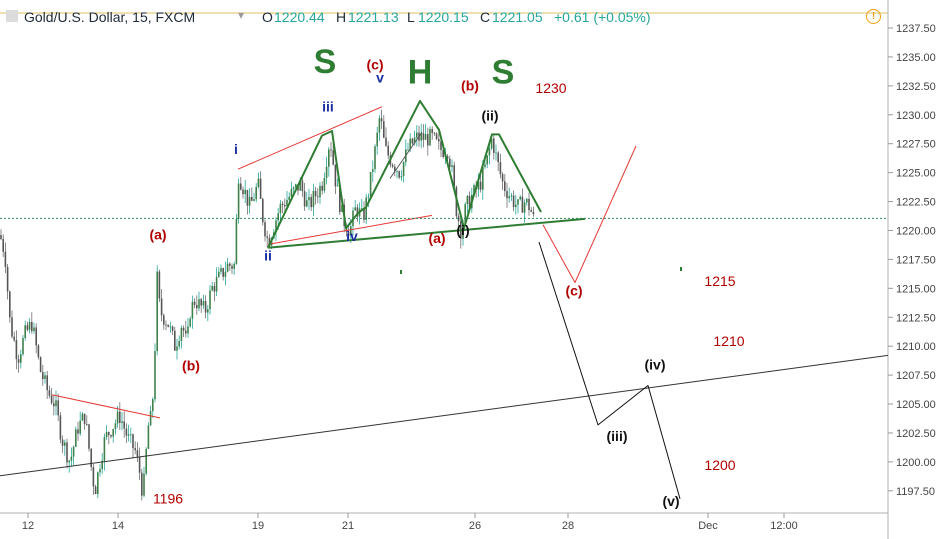 The image size is (940, 539). I want to click on time-axis: 12 14 19 21 26 28 Dec 12:00, so click(410, 522).